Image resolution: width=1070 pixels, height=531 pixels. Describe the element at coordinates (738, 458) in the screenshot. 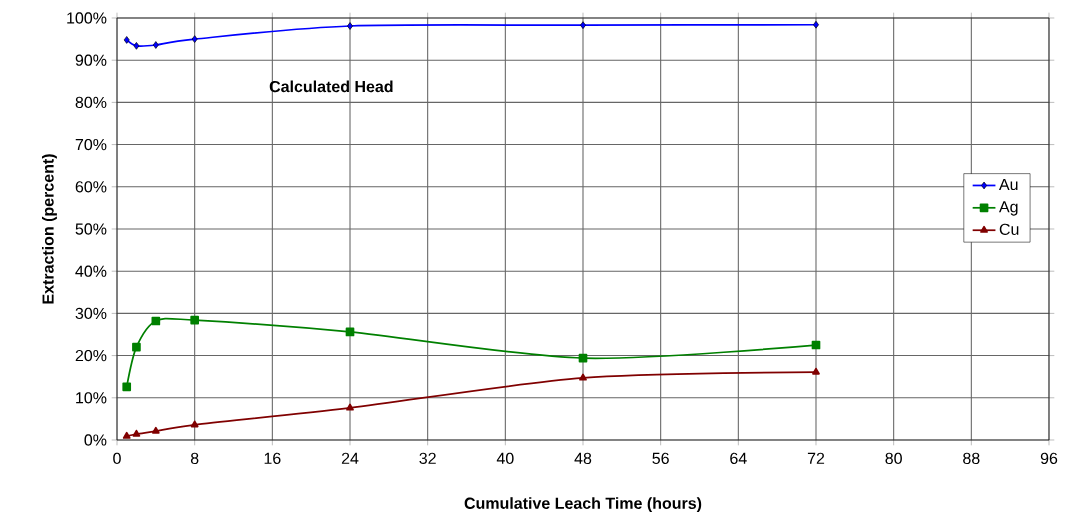

I see `x-tick-label: 64` at that location.